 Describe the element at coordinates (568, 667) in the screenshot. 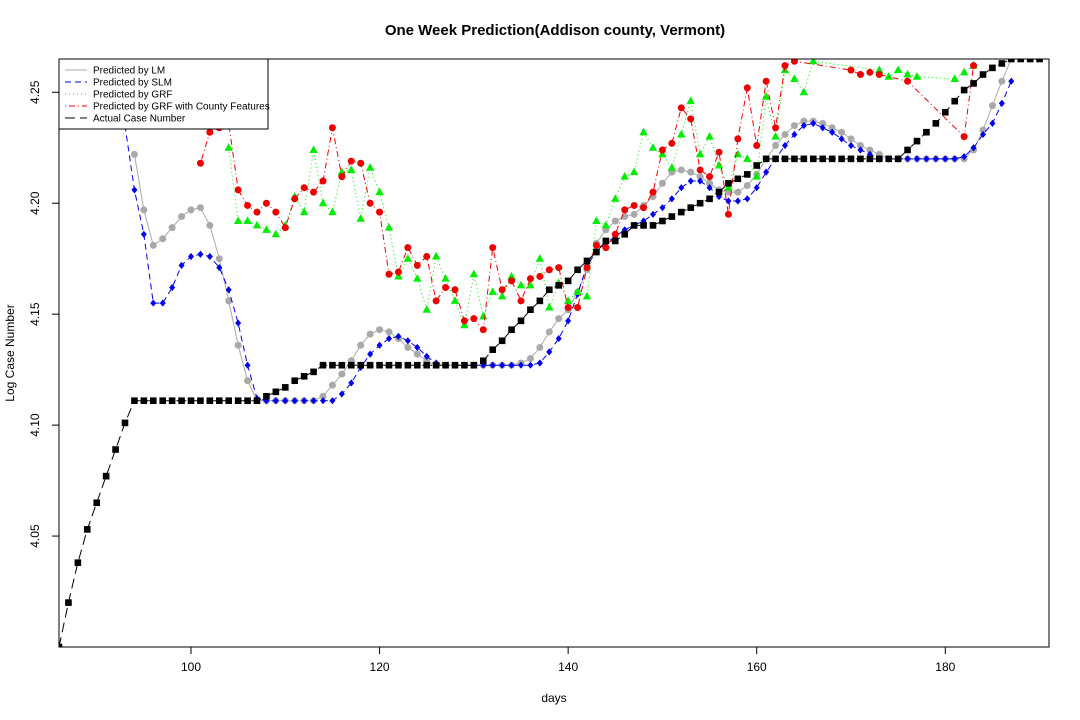

I see `x-tick-label: 140` at that location.